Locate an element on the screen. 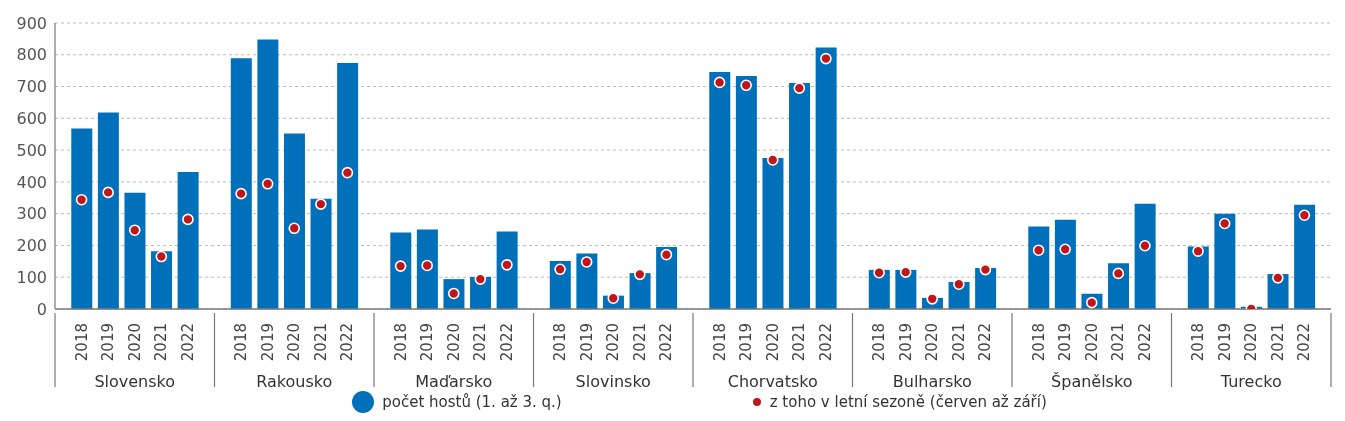 Image resolution: width=1345 pixels, height=421 pixels. y-tick-label: 100 is located at coordinates (31, 277).